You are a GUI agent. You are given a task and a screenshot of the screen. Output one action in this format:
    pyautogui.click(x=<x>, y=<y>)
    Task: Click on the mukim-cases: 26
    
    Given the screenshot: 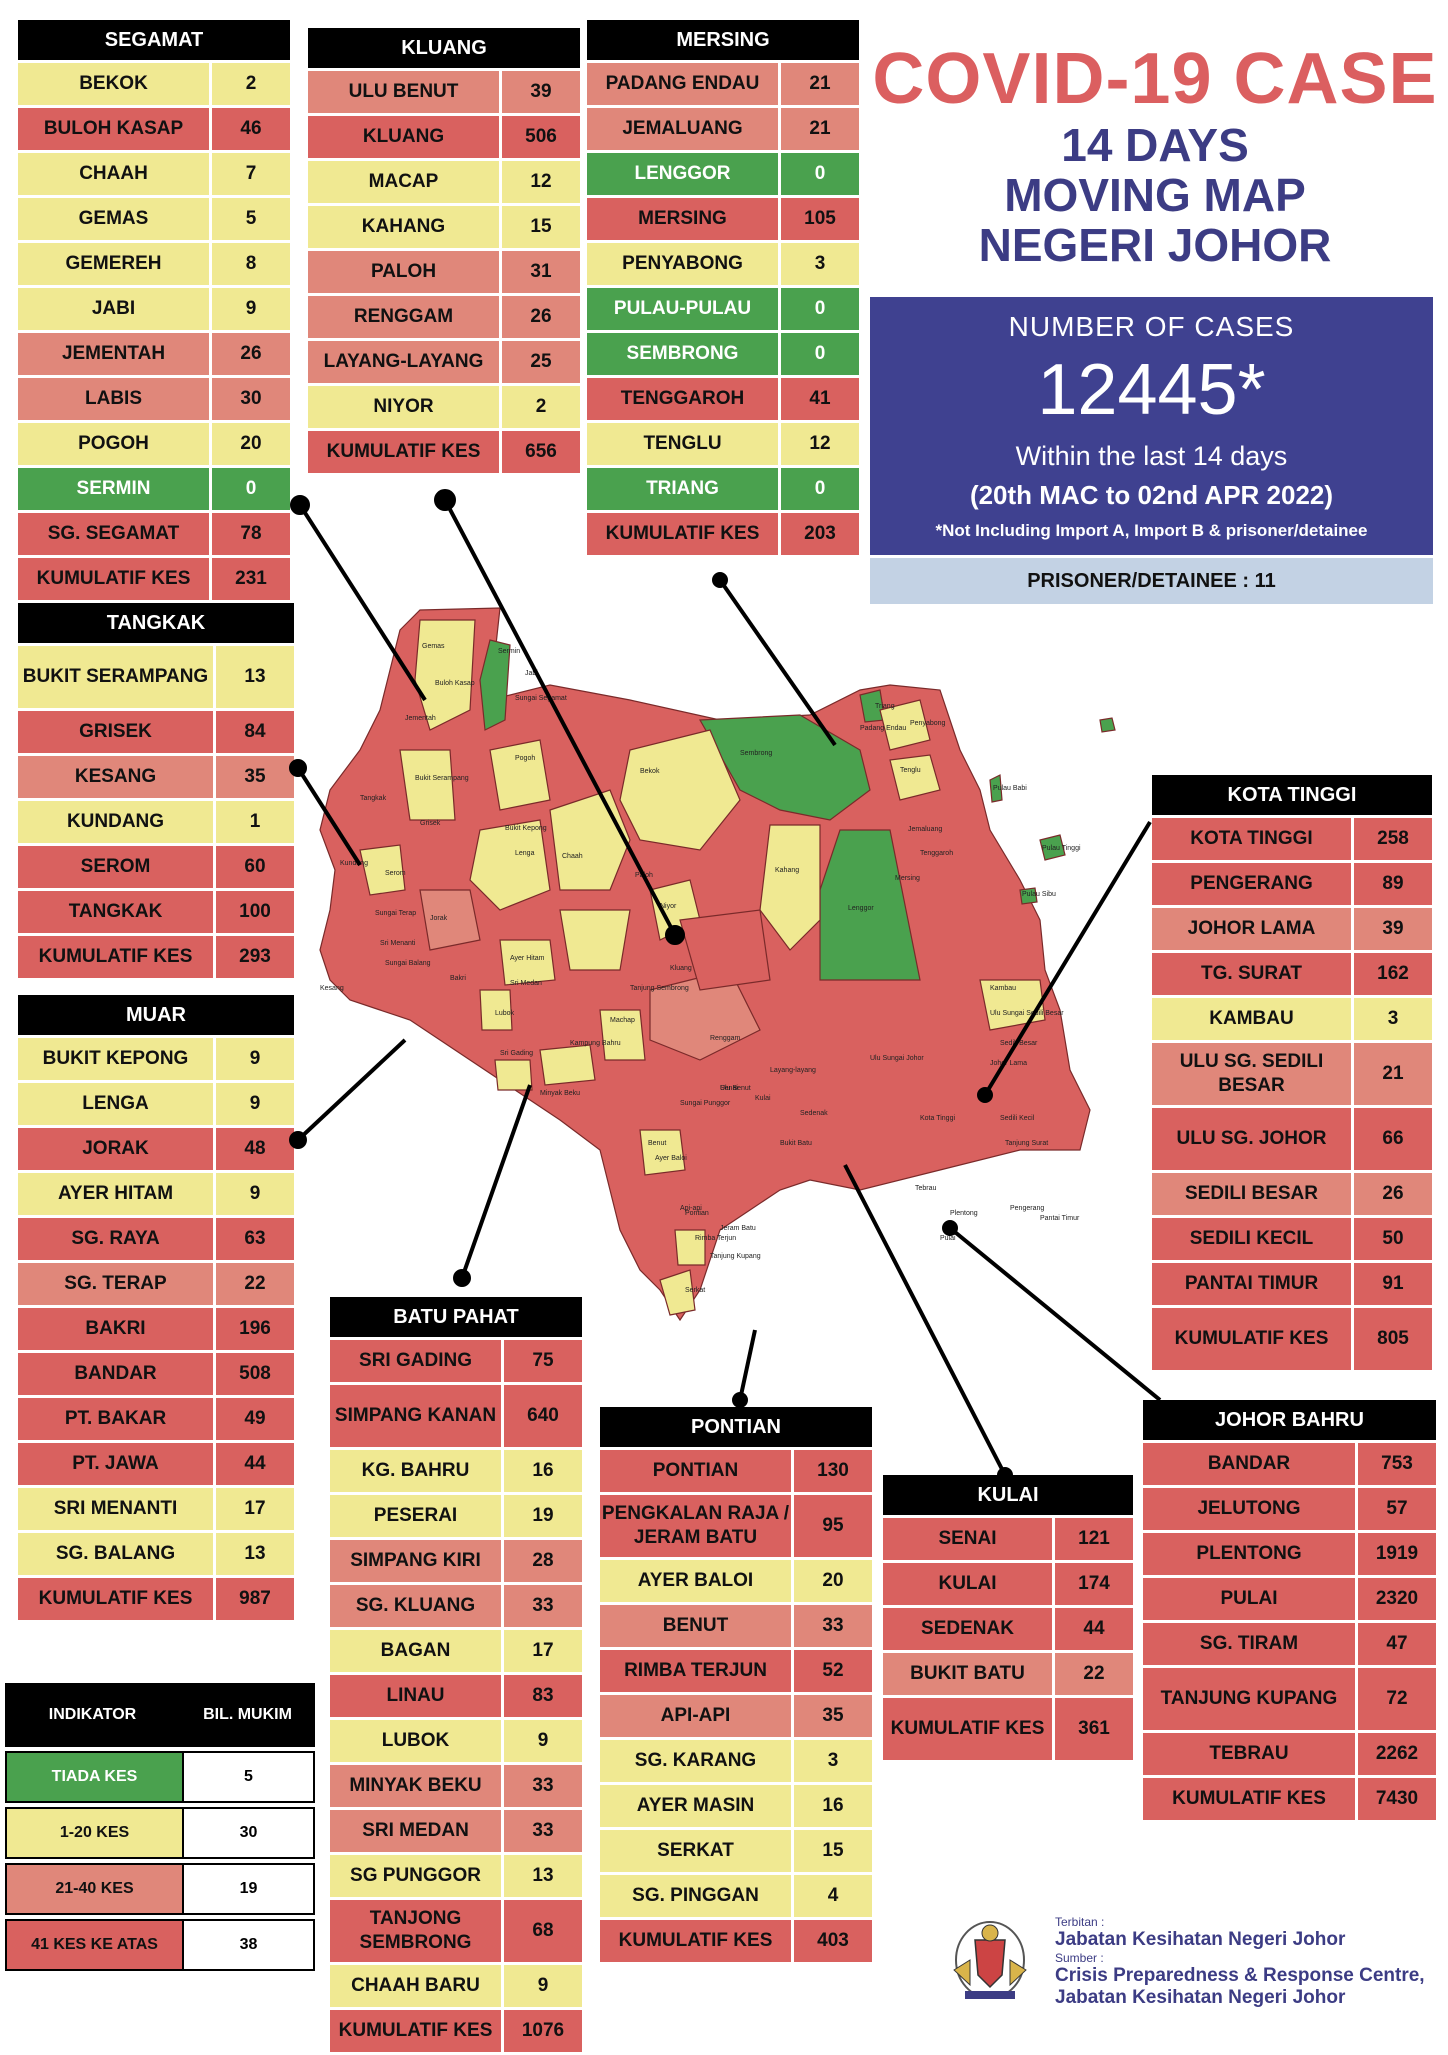 What is the action you would take?
    pyautogui.click(x=1393, y=1194)
    